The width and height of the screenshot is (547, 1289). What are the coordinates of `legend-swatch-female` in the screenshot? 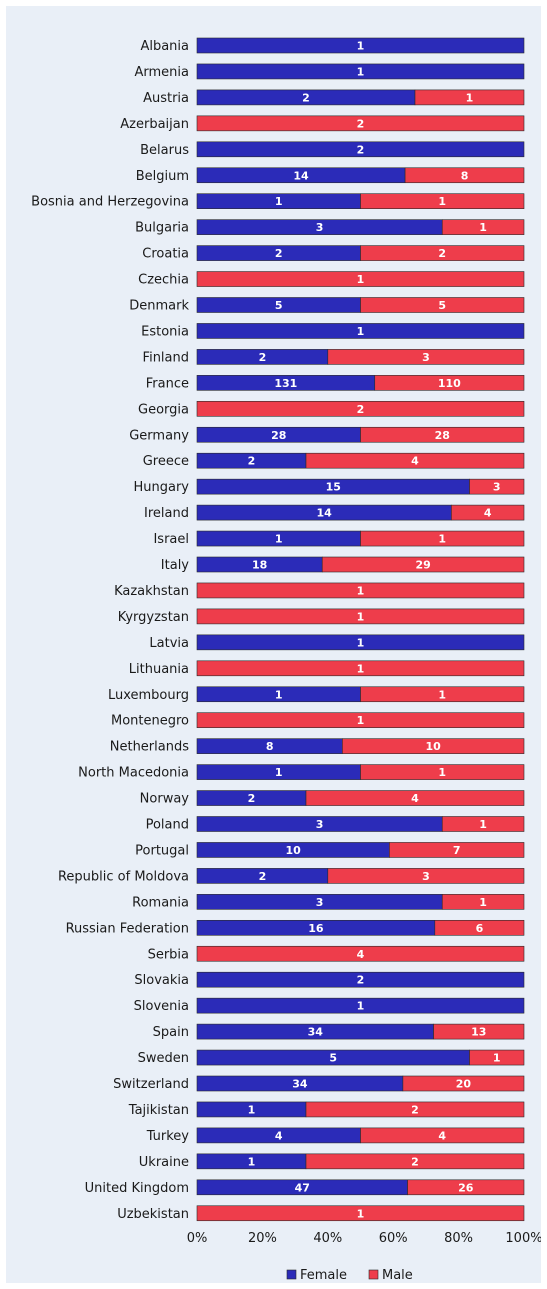 It's located at (291, 1274).